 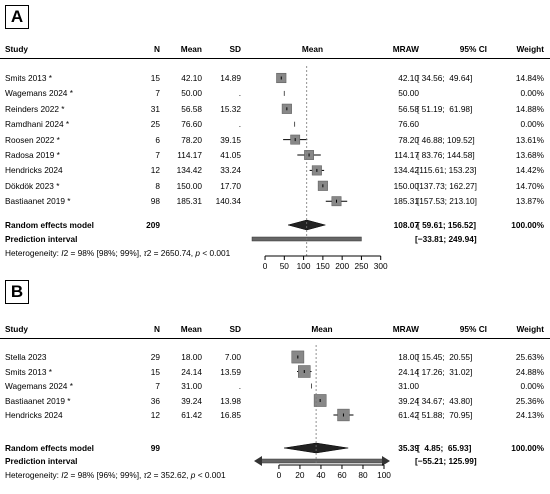 I want to click on study-name: Reinders 2022 *, so click(x=35, y=108).